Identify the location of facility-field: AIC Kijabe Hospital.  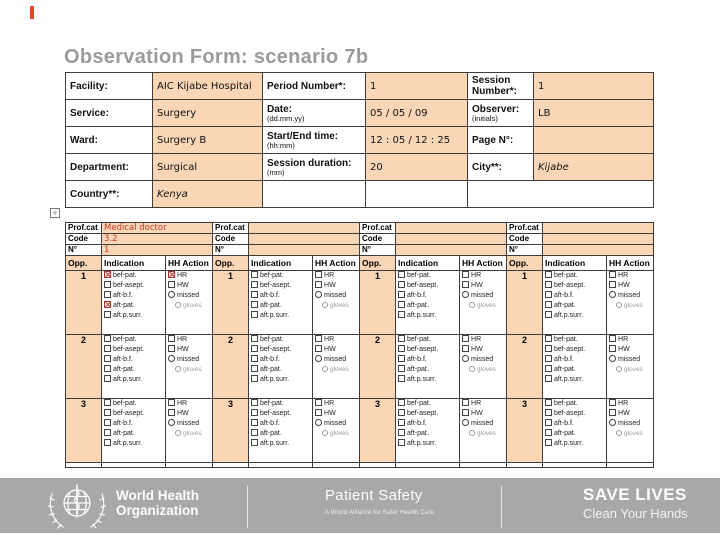
(207, 86).